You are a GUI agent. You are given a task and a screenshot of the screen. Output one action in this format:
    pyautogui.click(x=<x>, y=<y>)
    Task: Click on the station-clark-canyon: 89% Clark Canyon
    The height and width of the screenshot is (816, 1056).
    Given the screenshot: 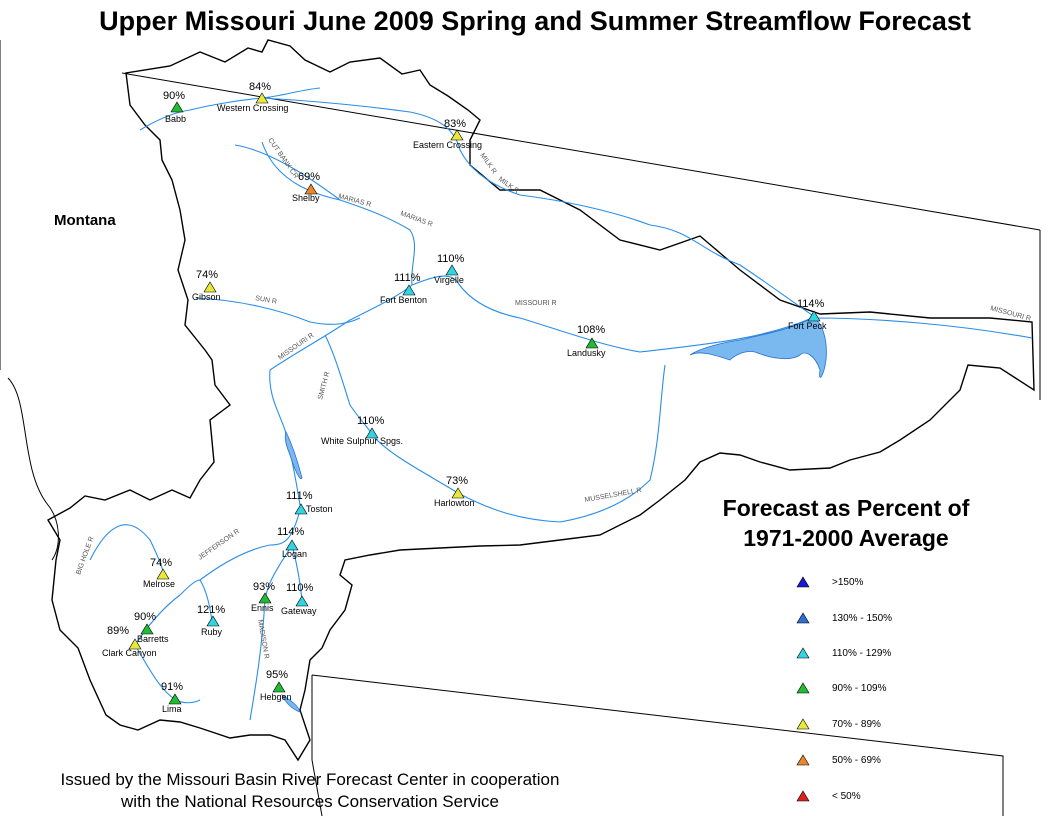 What is the action you would take?
    pyautogui.click(x=129, y=641)
    